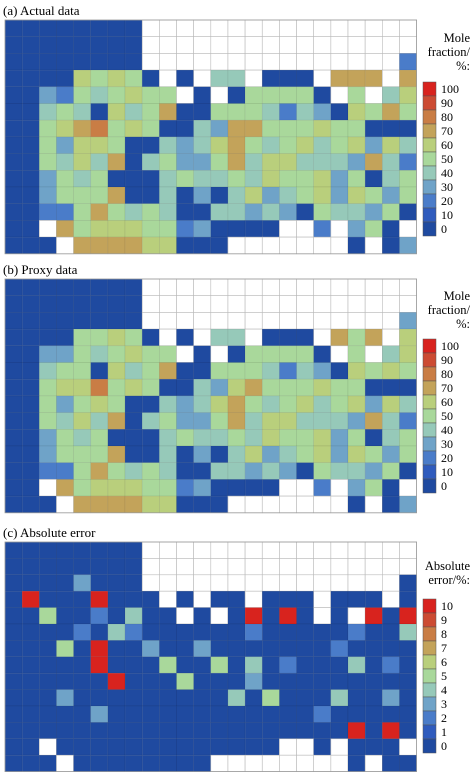 This screenshot has height=774, width=474. I want to click on panel-title: (a) Actual data, so click(41, 10).